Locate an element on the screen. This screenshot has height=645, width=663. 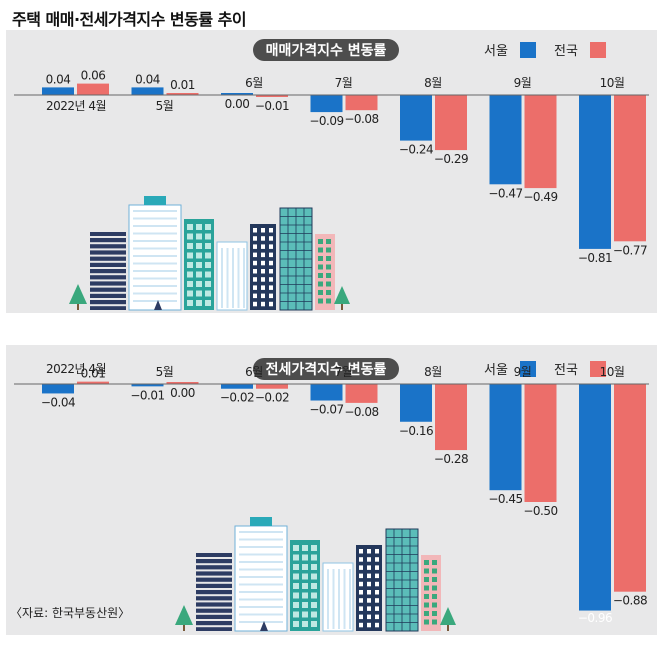
category-label: 7월 is located at coordinates (344, 372).